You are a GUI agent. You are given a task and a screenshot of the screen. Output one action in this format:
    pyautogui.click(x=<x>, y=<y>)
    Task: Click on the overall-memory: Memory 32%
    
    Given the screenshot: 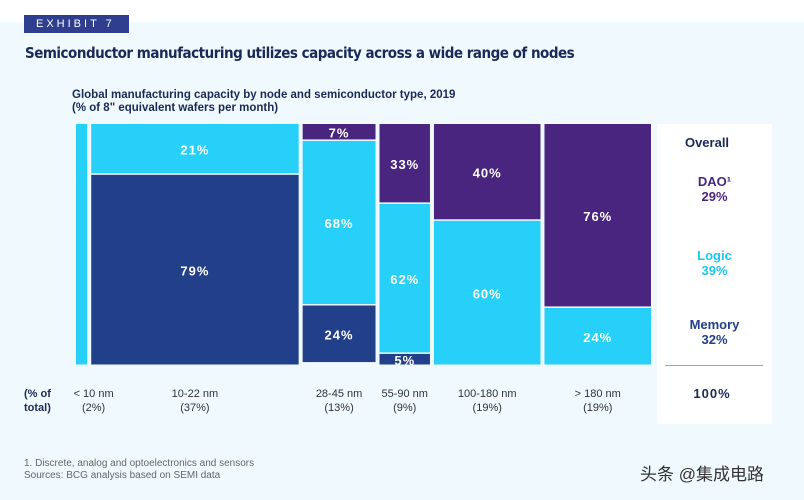 What is the action you would take?
    pyautogui.click(x=714, y=332)
    